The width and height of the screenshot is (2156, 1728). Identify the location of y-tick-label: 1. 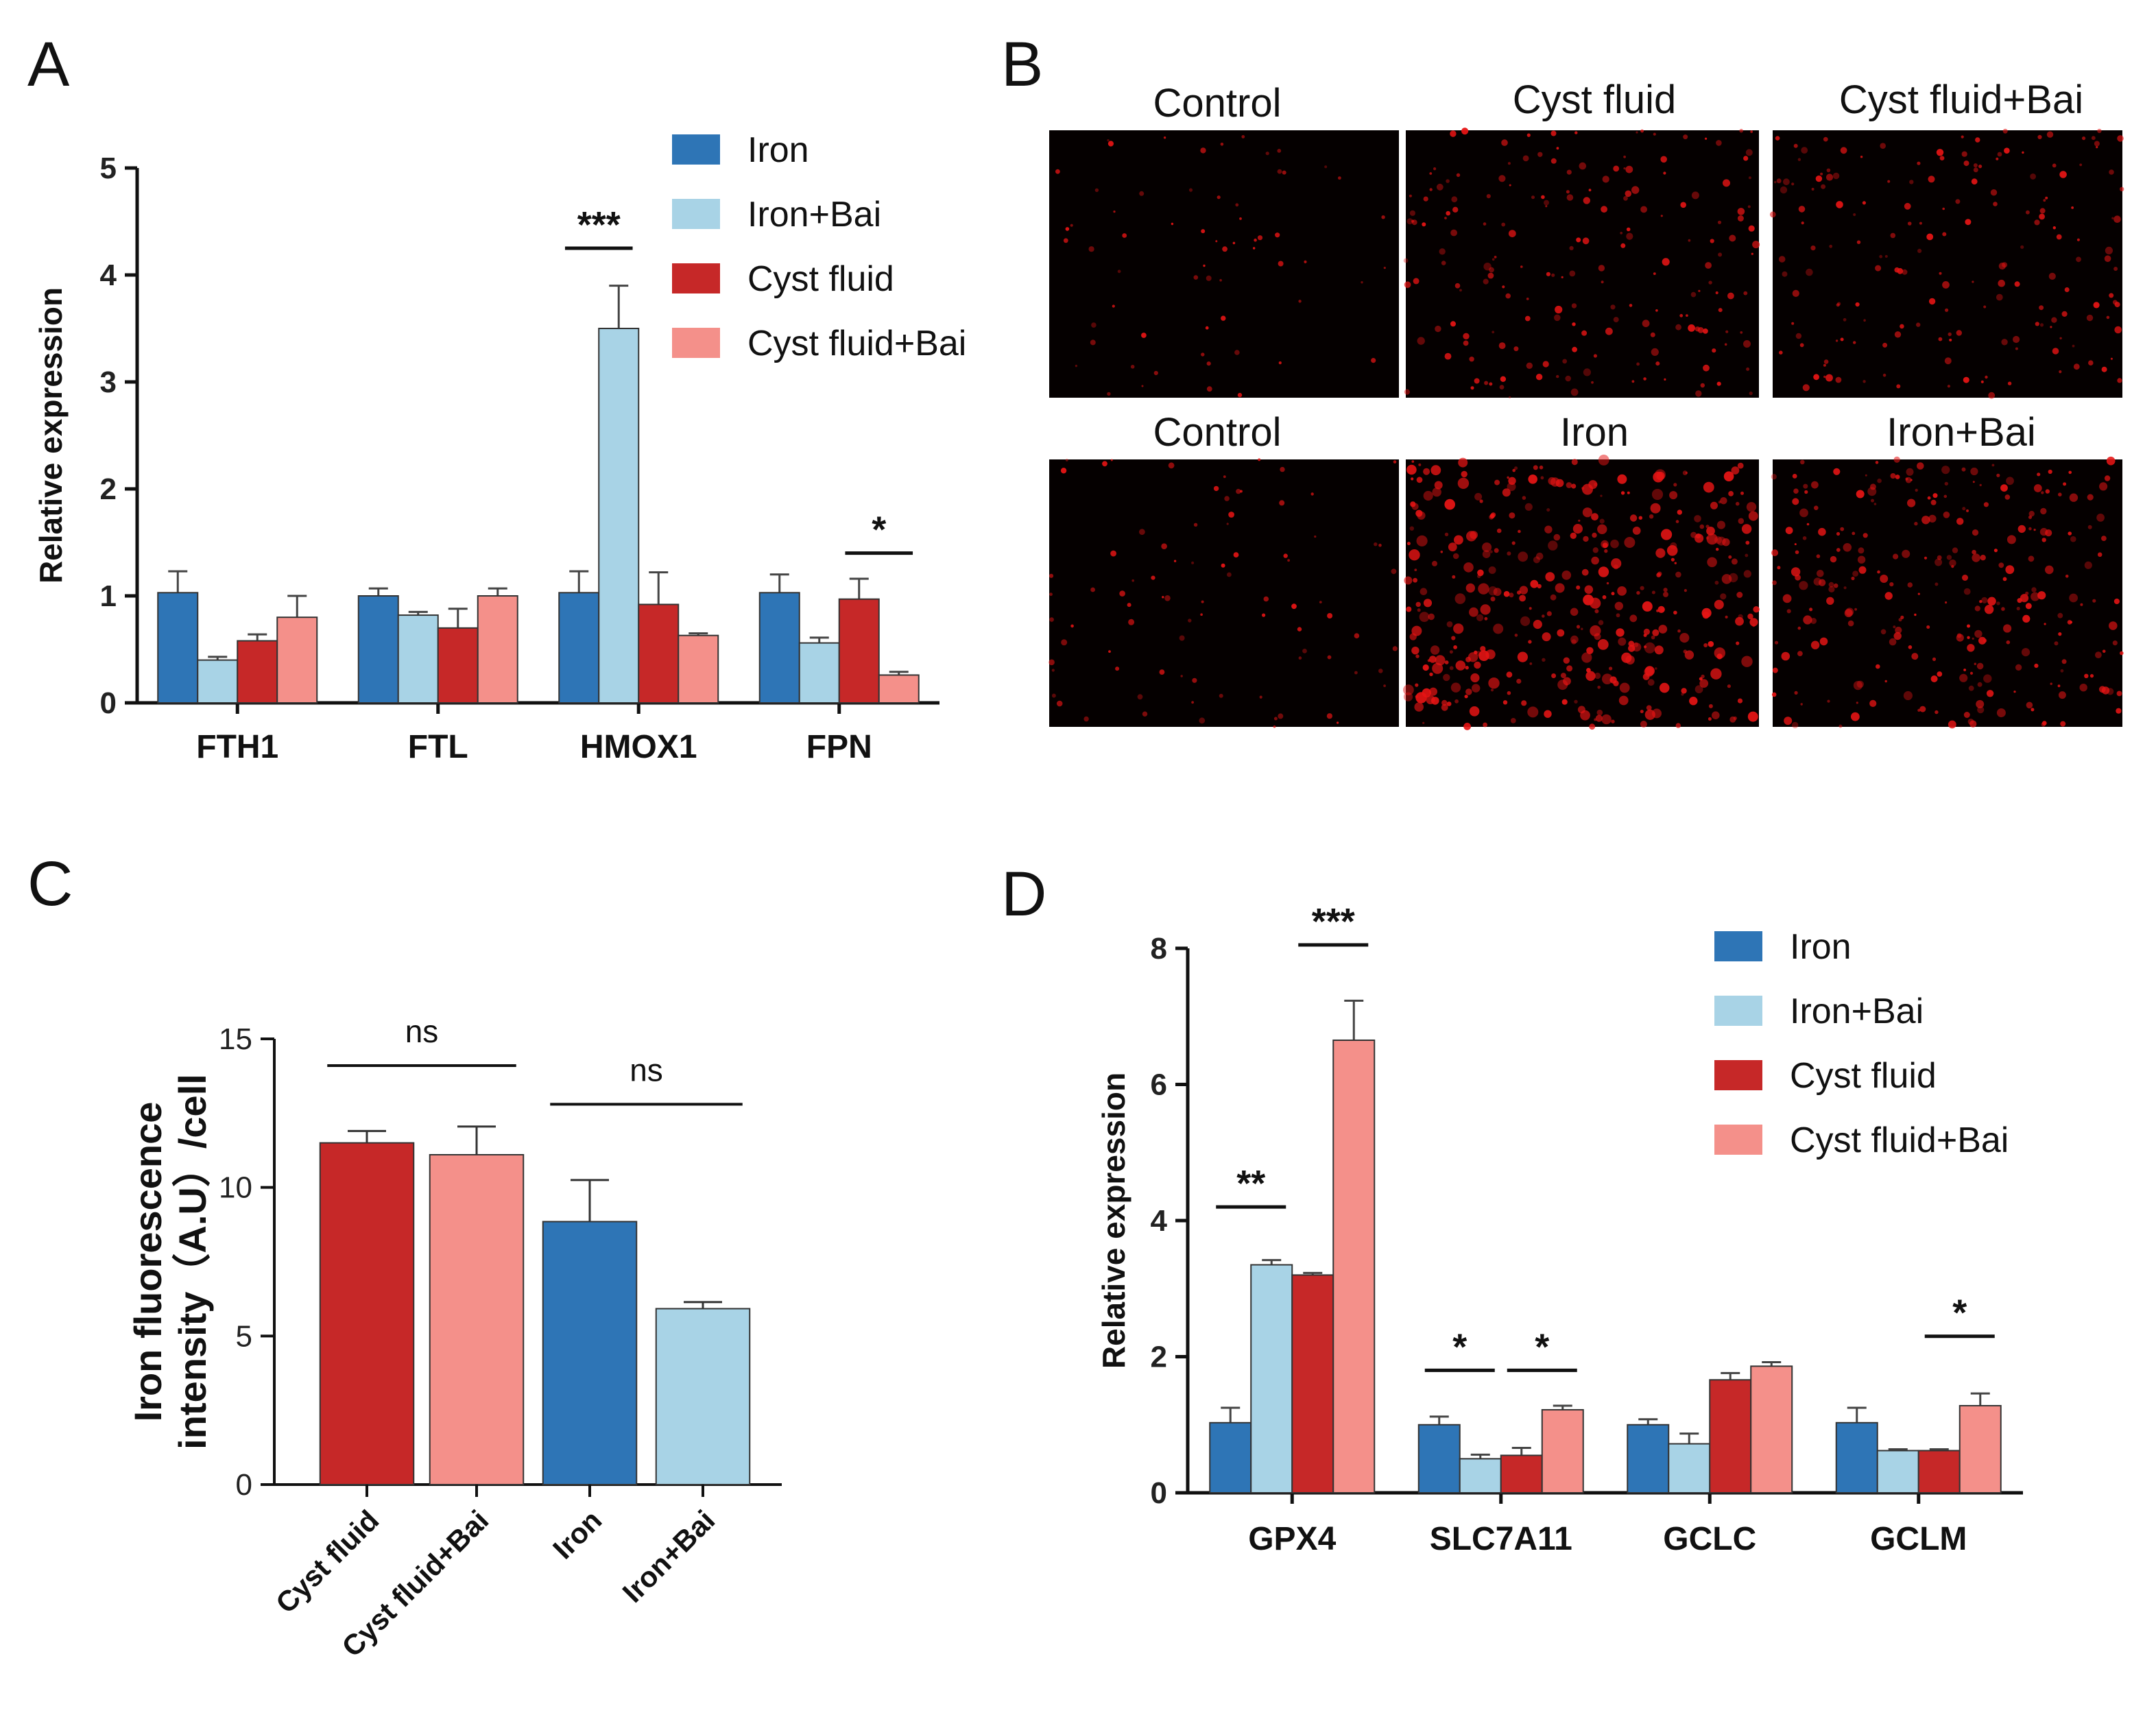
(109, 596).